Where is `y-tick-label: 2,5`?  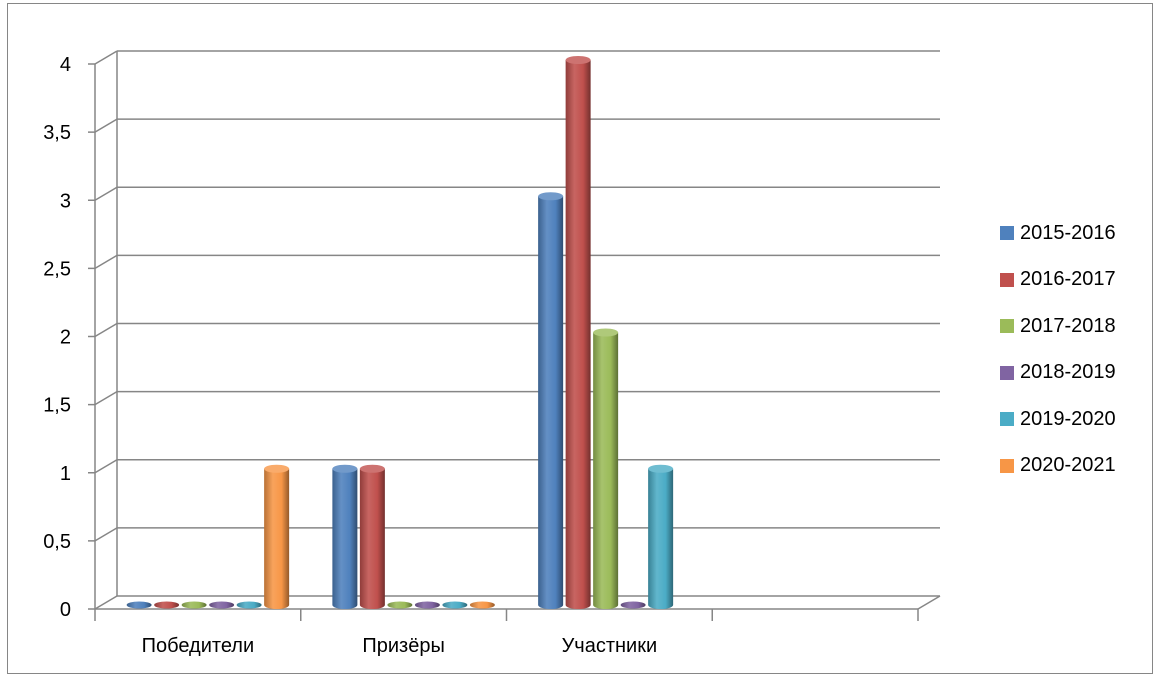 y-tick-label: 2,5 is located at coordinates (57, 269).